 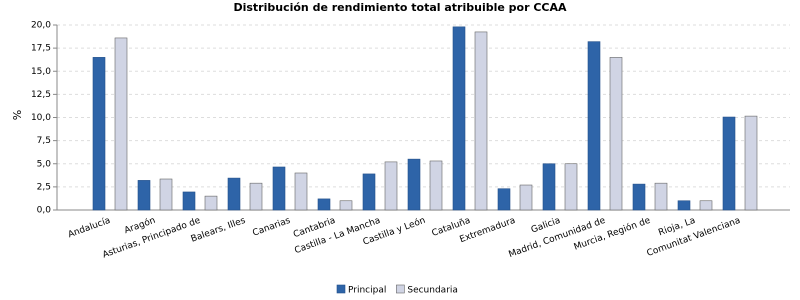 What do you see at coordinates (367, 291) in the screenshot?
I see `legend-label: Principal` at bounding box center [367, 291].